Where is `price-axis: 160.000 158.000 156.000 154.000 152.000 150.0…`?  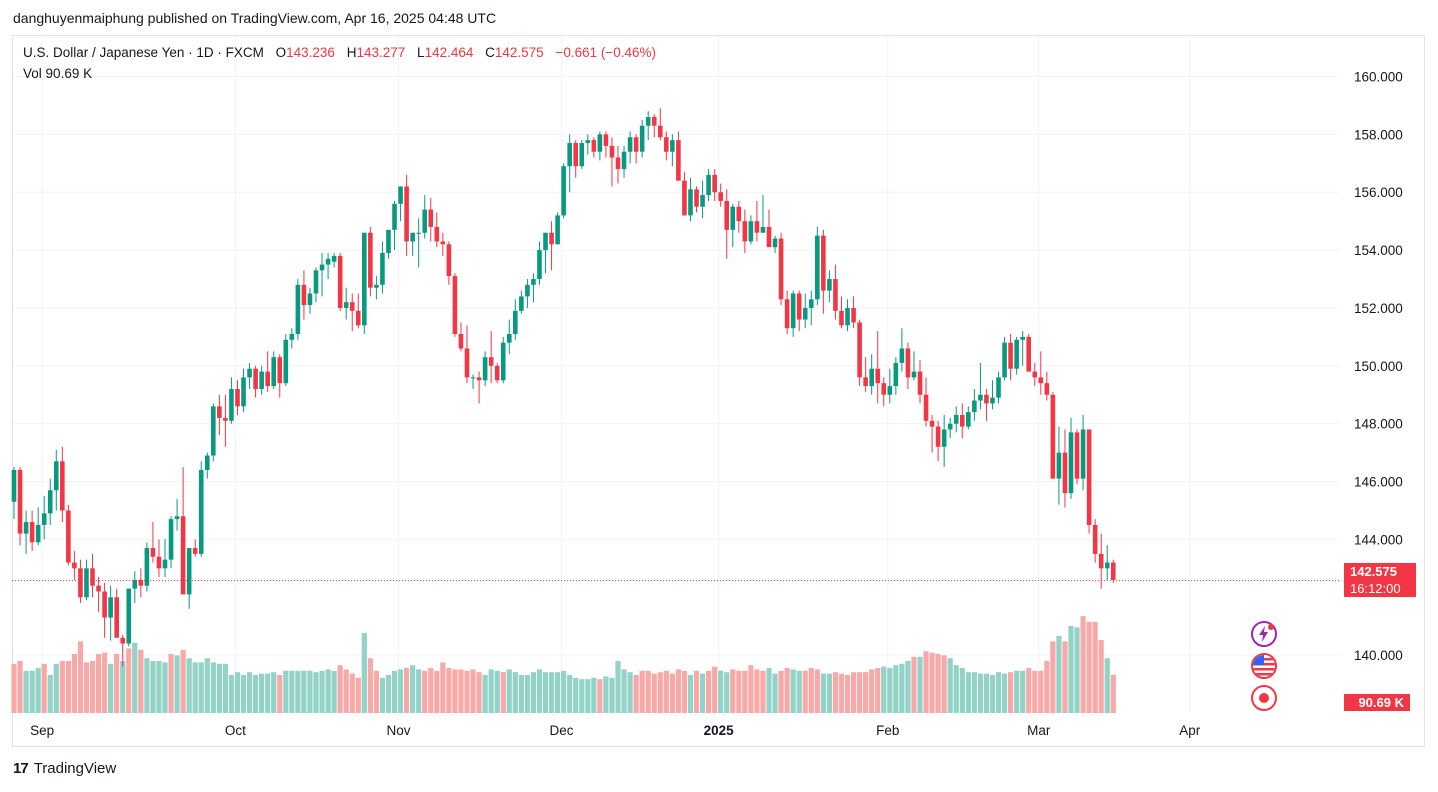 price-axis: 160.000 158.000 156.000 154.000 152.000 150.0… is located at coordinates (1378, 367).